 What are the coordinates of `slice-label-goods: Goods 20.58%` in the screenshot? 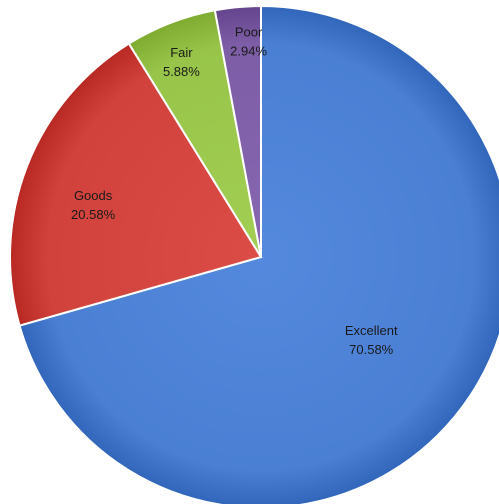 It's located at (93, 205).